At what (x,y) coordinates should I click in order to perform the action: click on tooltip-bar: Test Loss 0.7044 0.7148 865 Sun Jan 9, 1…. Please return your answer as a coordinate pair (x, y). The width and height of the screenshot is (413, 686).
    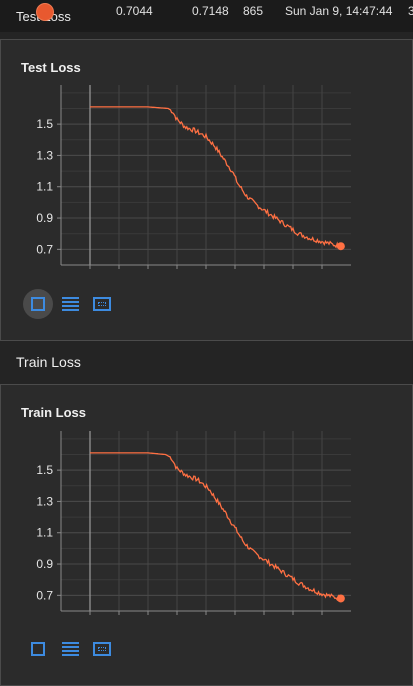
    Looking at the image, I should click on (206, 16).